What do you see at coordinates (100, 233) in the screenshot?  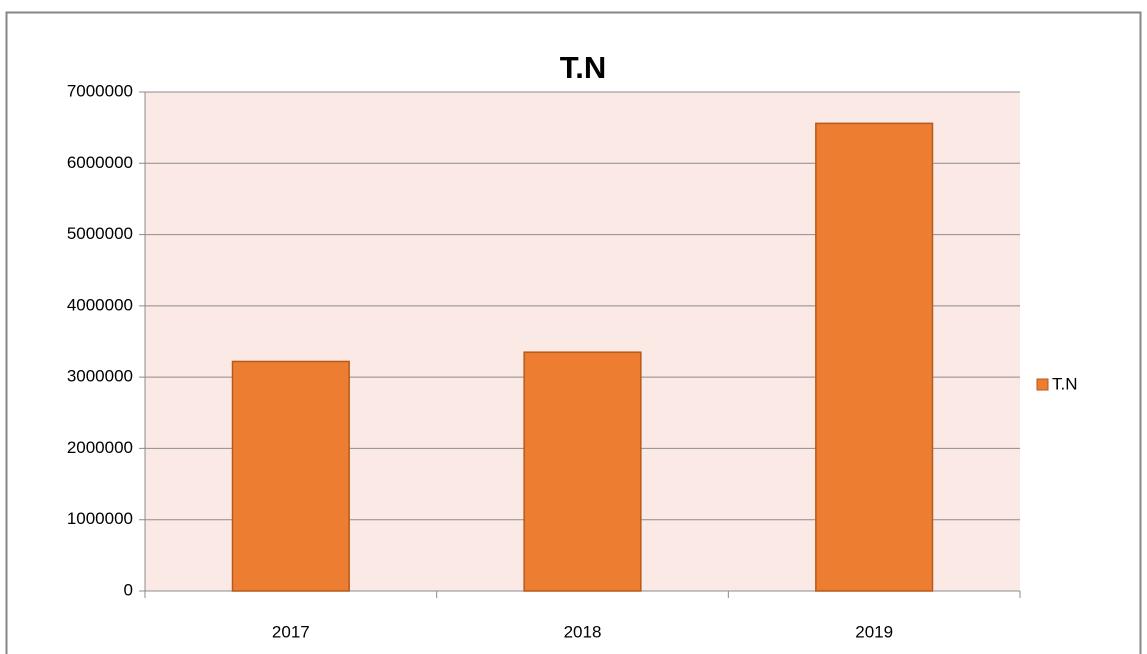 I see `y-tick-label: 5000000` at bounding box center [100, 233].